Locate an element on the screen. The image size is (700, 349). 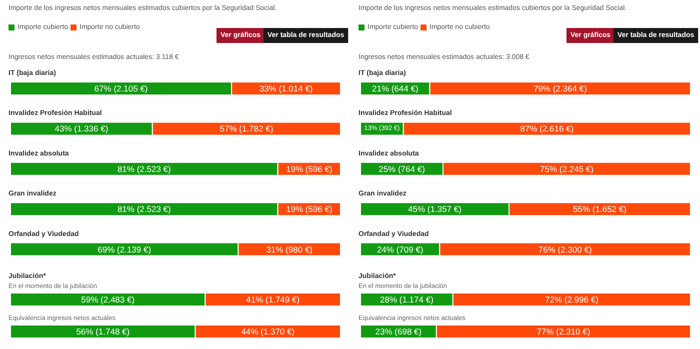
data-label: 43% (1.336 €) is located at coordinates (81, 129).